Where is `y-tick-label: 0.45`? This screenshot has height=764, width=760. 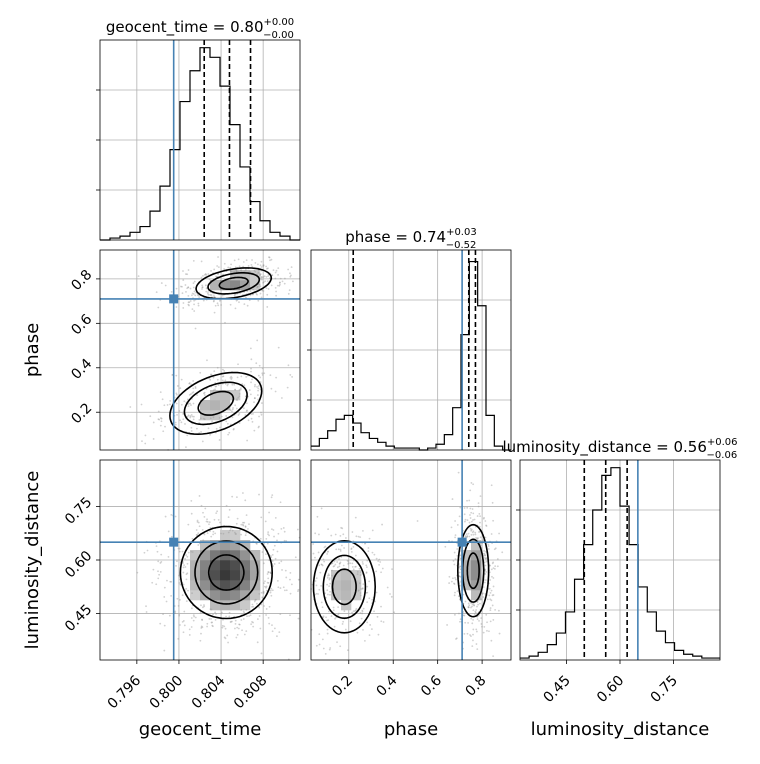 y-tick-label: 0.45 is located at coordinates (78, 618).